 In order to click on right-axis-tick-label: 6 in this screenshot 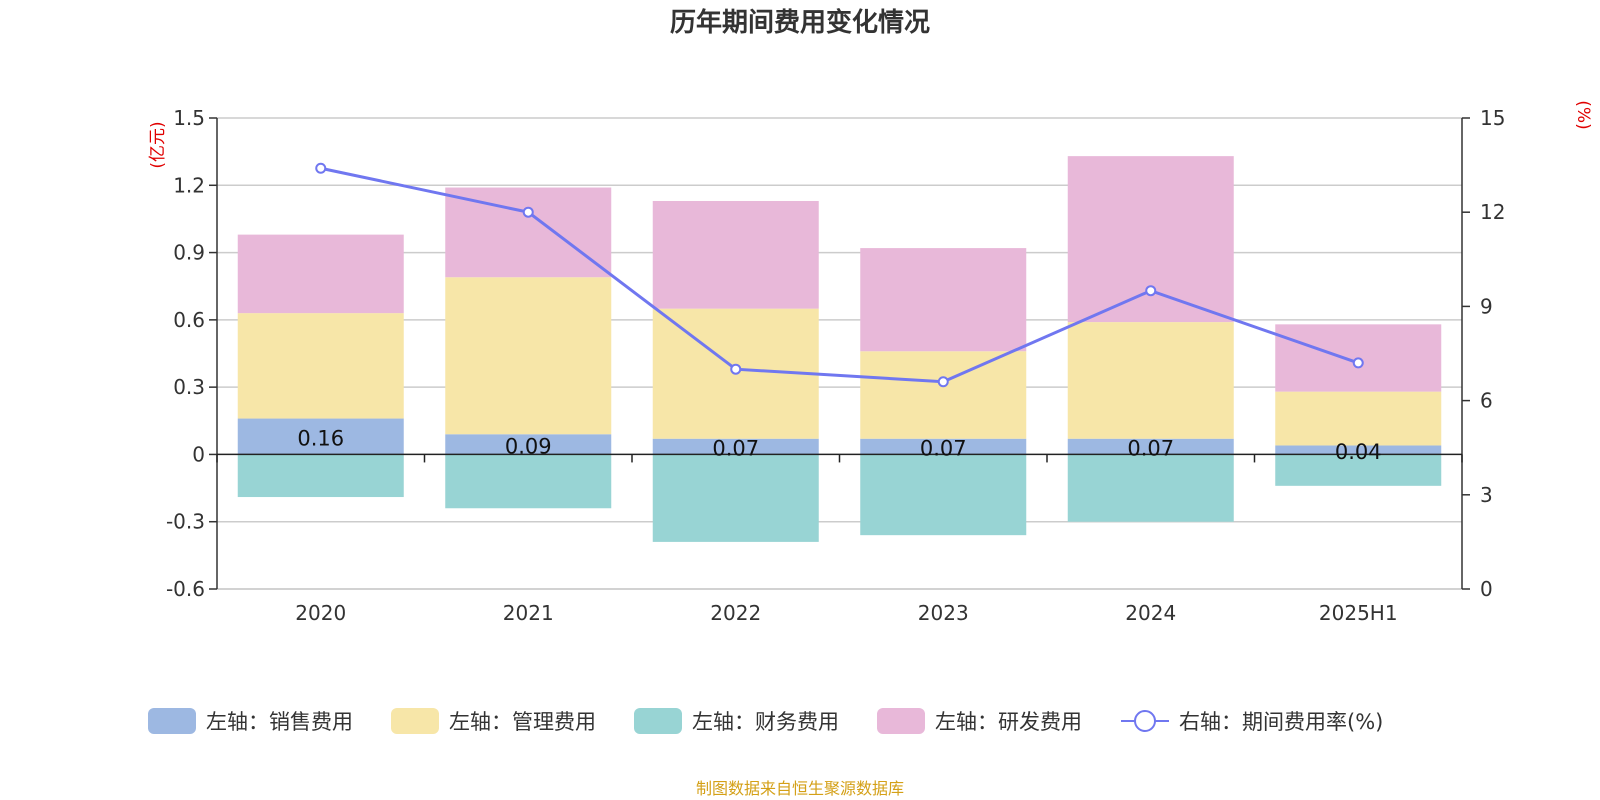, I will do `click(1486, 401)`.